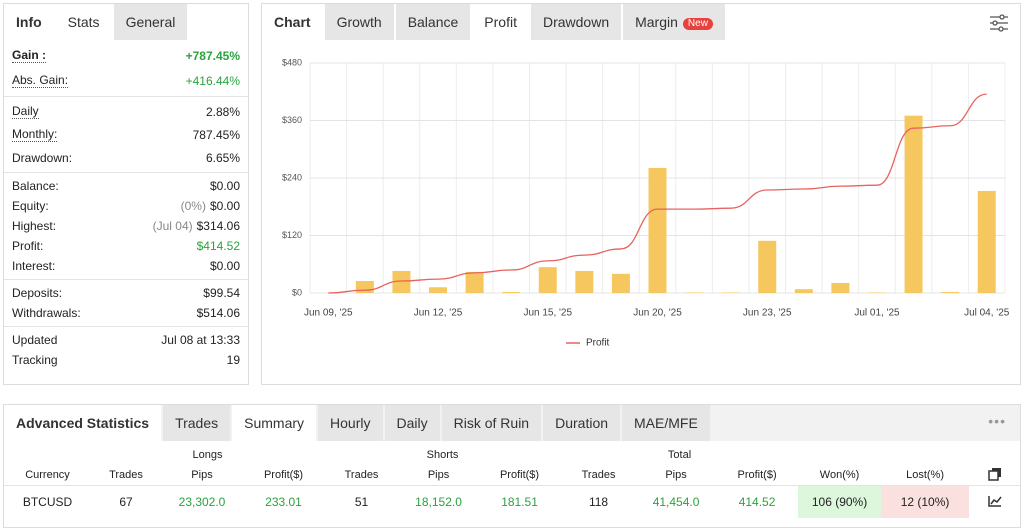 The width and height of the screenshot is (1024, 530). What do you see at coordinates (999, 23) in the screenshot?
I see `settings-icon` at bounding box center [999, 23].